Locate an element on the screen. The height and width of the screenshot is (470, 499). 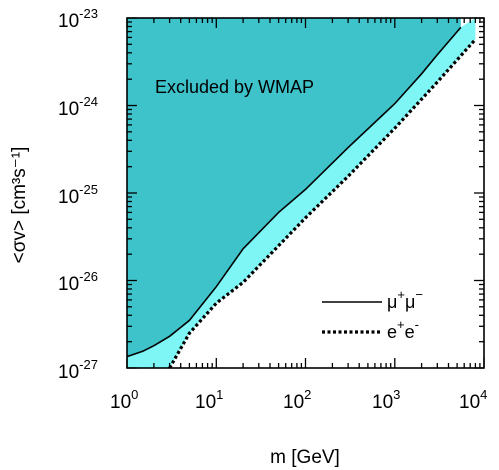
y-tick-label: 10-24 is located at coordinates (78, 107).